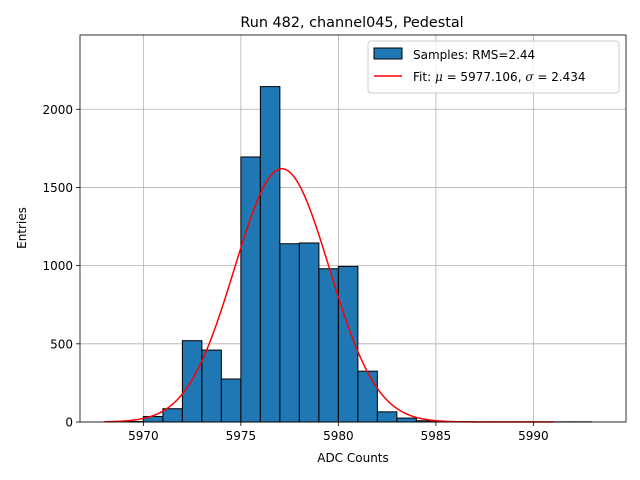 The height and width of the screenshot is (480, 640). What do you see at coordinates (351, 23) in the screenshot?
I see `chart-title: Run 482, channel045, Pedestal` at bounding box center [351, 23].